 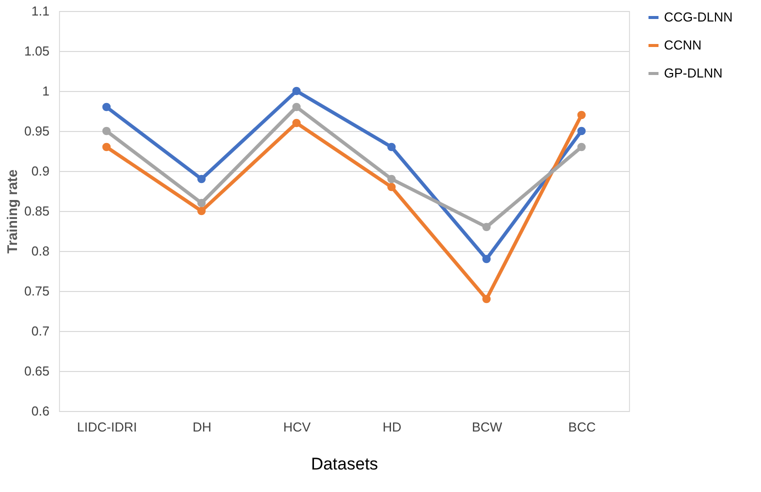 What do you see at coordinates (344, 464) in the screenshot?
I see `x-axis-title: Datasets` at bounding box center [344, 464].